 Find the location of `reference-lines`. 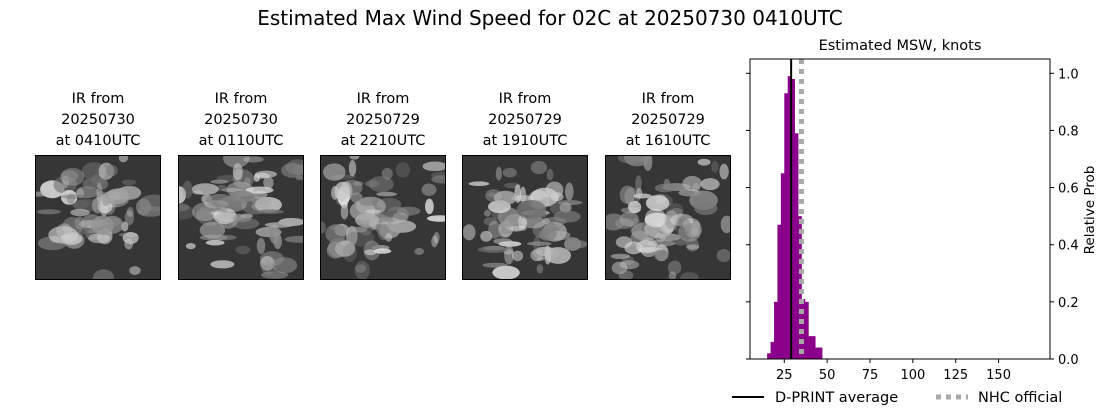

reference-lines is located at coordinates (797, 209).